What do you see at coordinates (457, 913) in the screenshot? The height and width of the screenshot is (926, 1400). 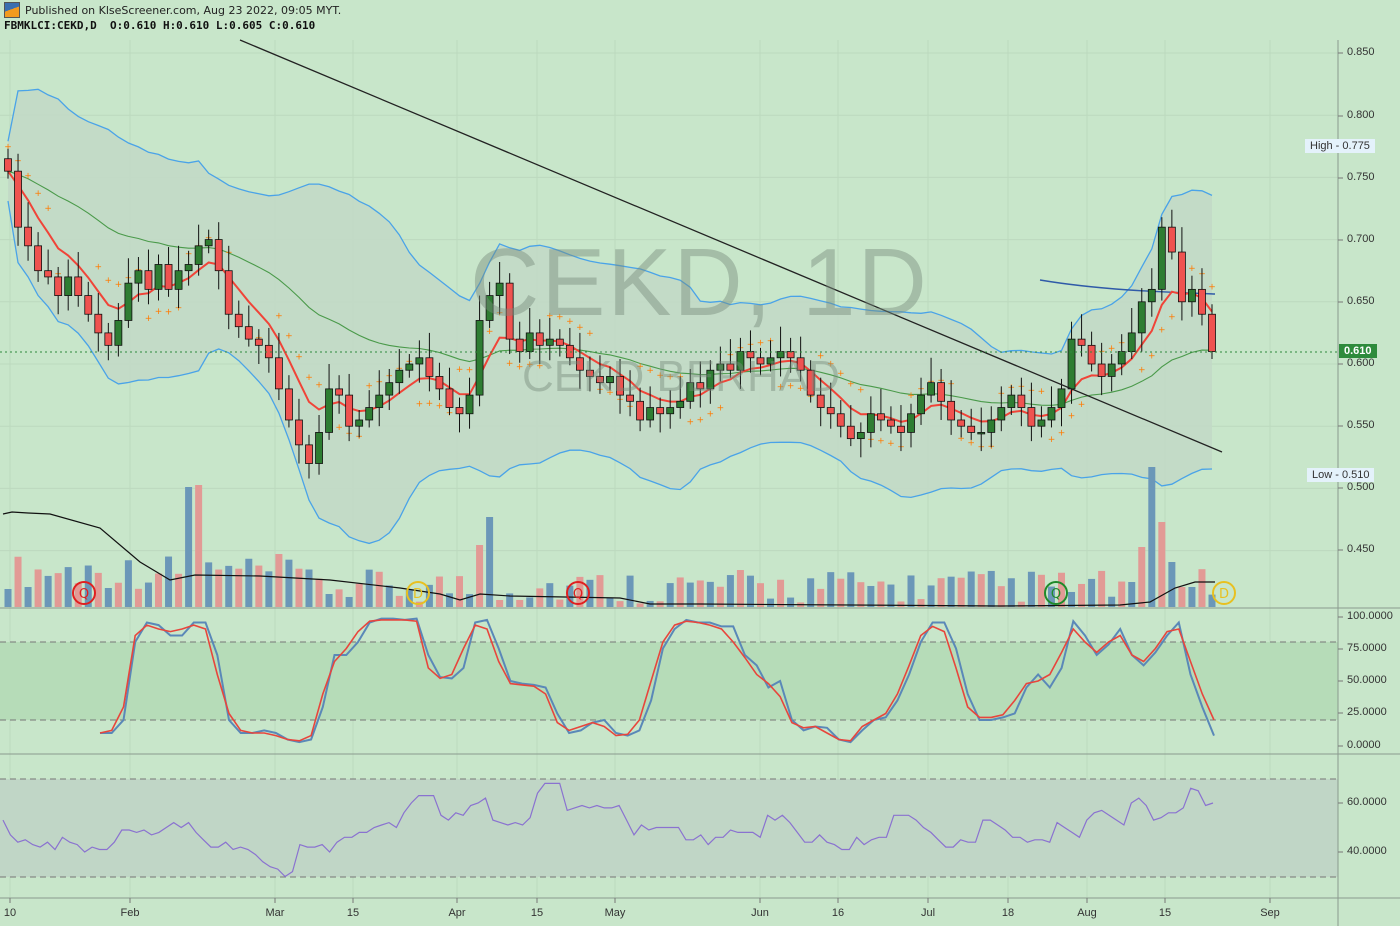 I see `time-tick: Apr` at bounding box center [457, 913].